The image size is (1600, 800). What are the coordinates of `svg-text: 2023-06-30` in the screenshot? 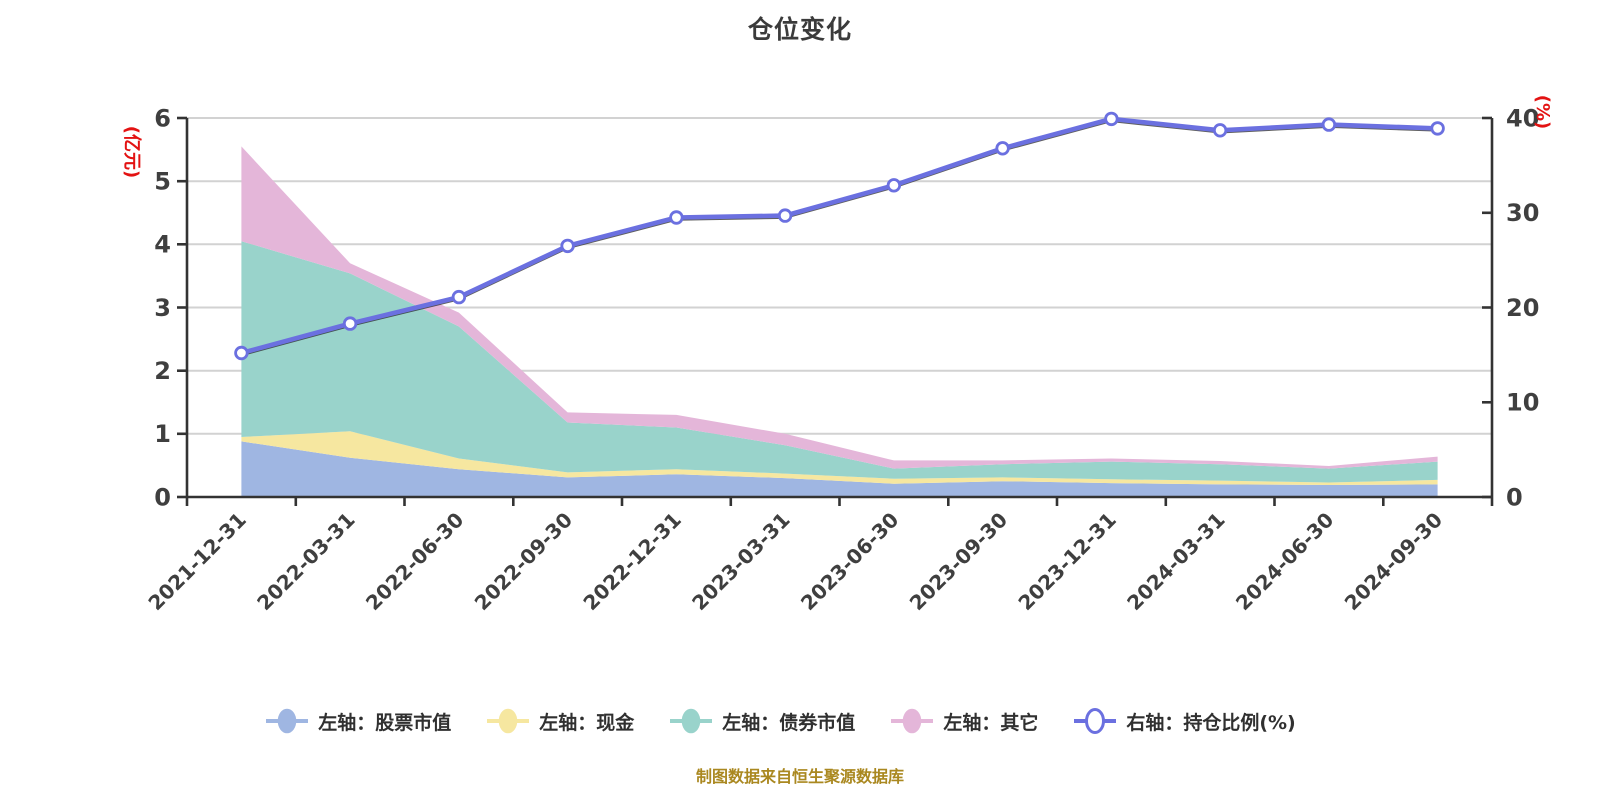 It's located at (849, 561).